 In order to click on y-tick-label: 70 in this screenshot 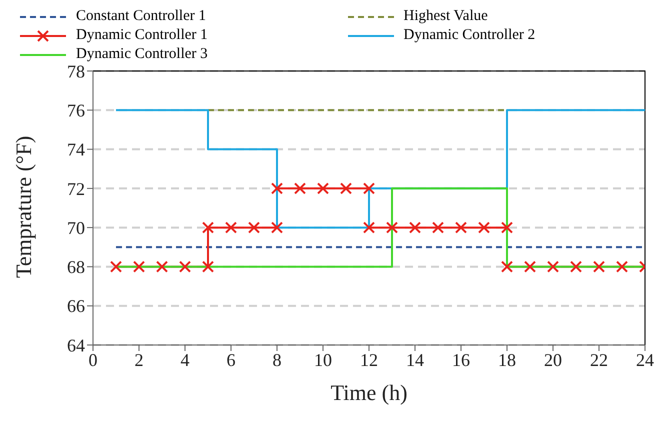, I will do `click(76, 228)`.